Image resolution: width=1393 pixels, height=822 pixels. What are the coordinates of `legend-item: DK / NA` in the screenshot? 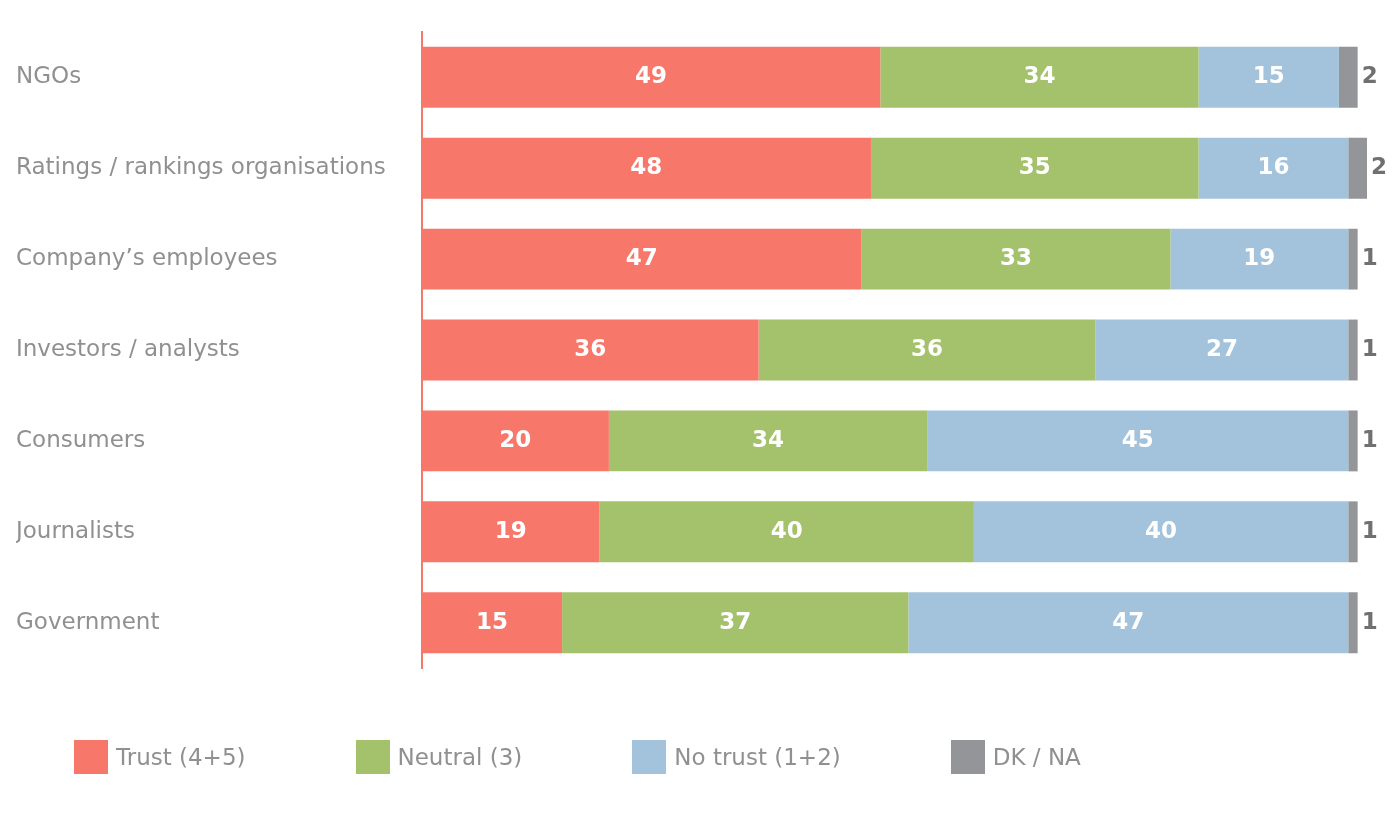 It's located at (1015, 757).